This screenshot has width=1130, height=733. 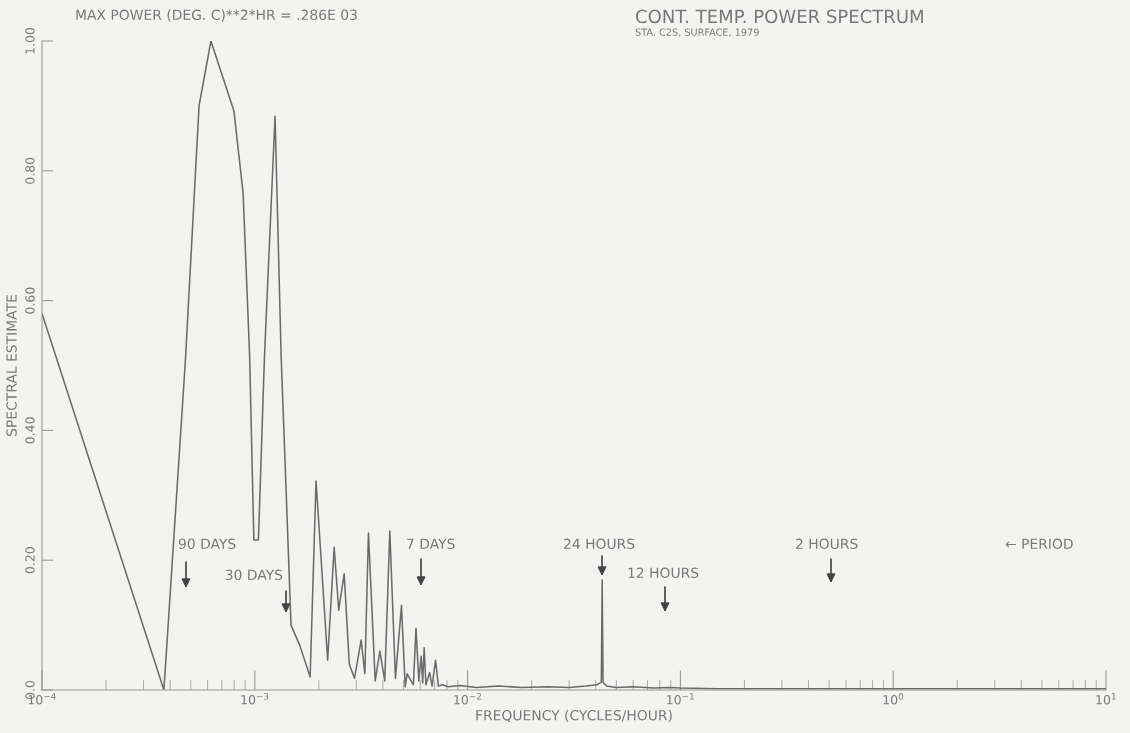 I want to click on x-axis-title: FREQUENCY (CYCLES/HOUR), so click(x=574, y=716).